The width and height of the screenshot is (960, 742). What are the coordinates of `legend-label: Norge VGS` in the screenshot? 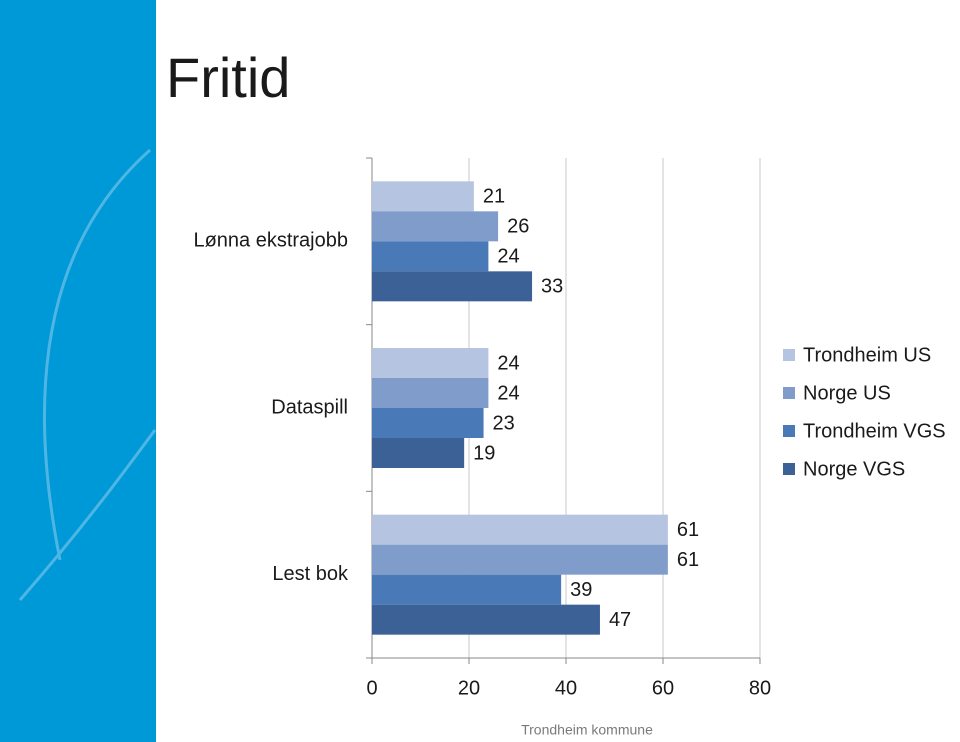 It's located at (854, 469).